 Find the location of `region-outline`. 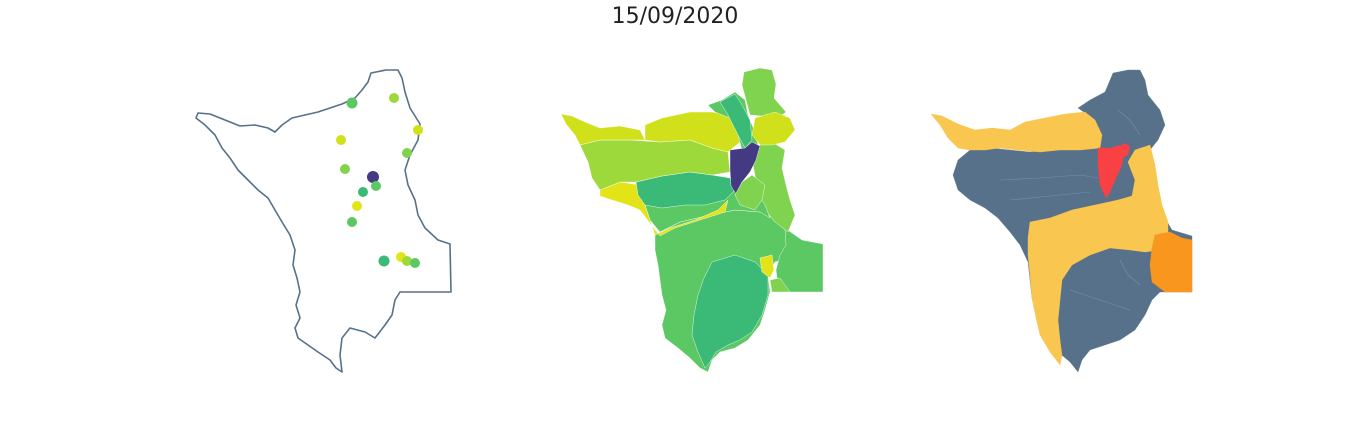

region-outline is located at coordinates (323, 221).